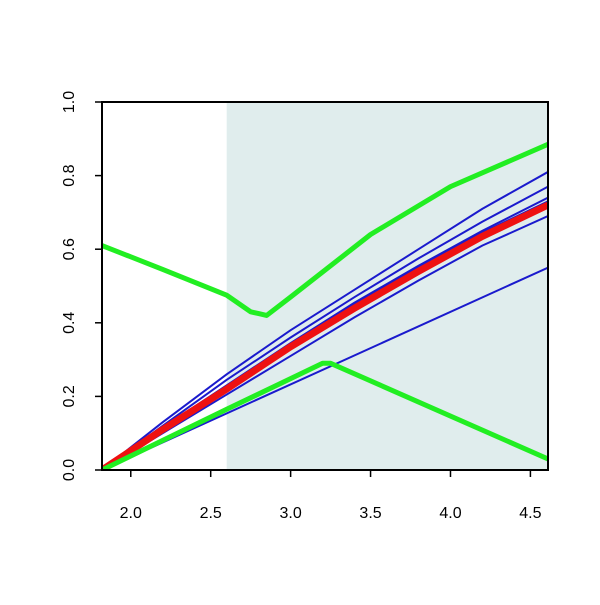 The image size is (600, 605). What do you see at coordinates (69, 249) in the screenshot?
I see `y-tick-label: 0.6` at bounding box center [69, 249].